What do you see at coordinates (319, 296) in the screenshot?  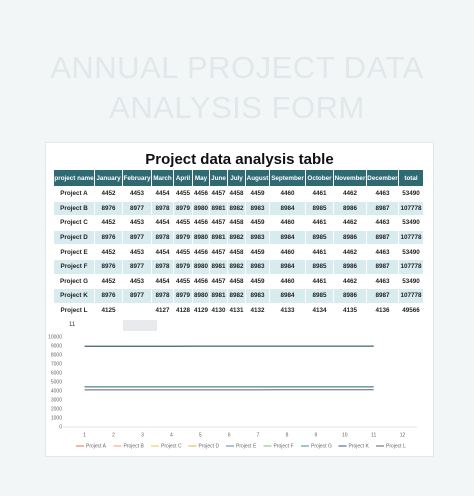 I see `table-cell: 8985` at bounding box center [319, 296].